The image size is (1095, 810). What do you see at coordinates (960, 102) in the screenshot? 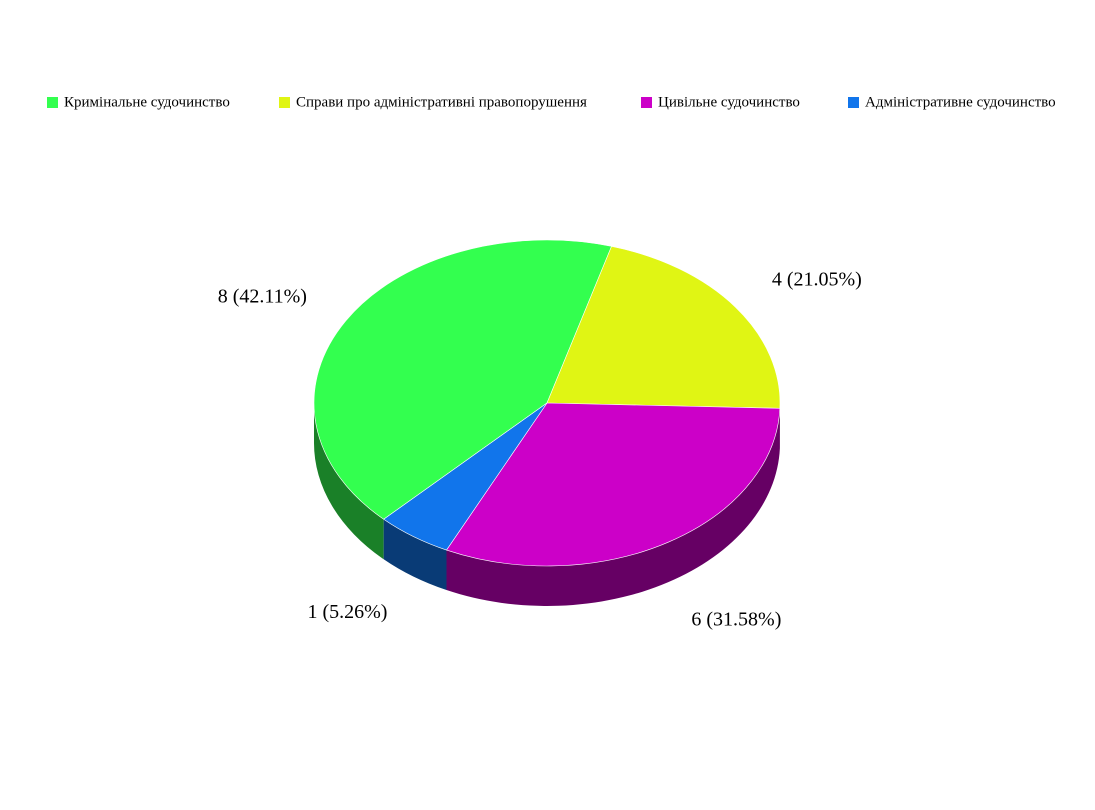
I see `legend-label: Адміністративне судочинство` at bounding box center [960, 102].